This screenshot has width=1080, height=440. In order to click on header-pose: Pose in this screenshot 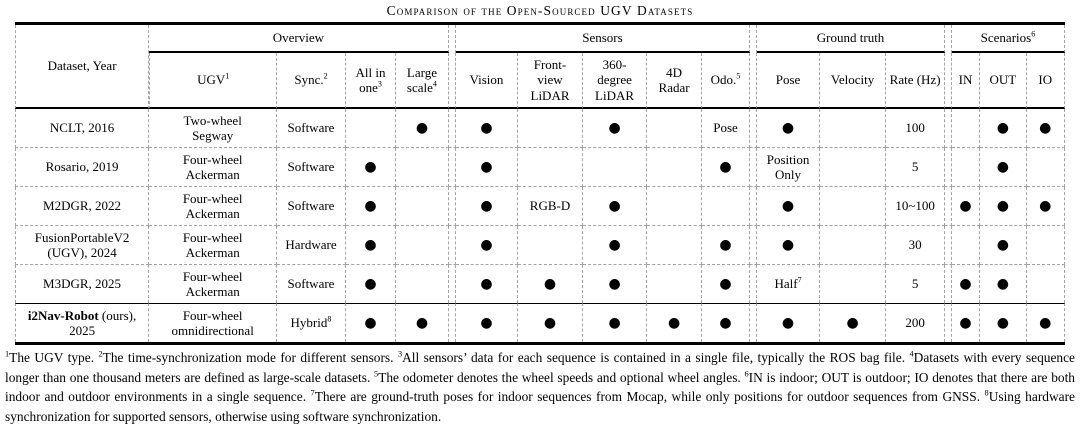, I will do `click(788, 81)`.